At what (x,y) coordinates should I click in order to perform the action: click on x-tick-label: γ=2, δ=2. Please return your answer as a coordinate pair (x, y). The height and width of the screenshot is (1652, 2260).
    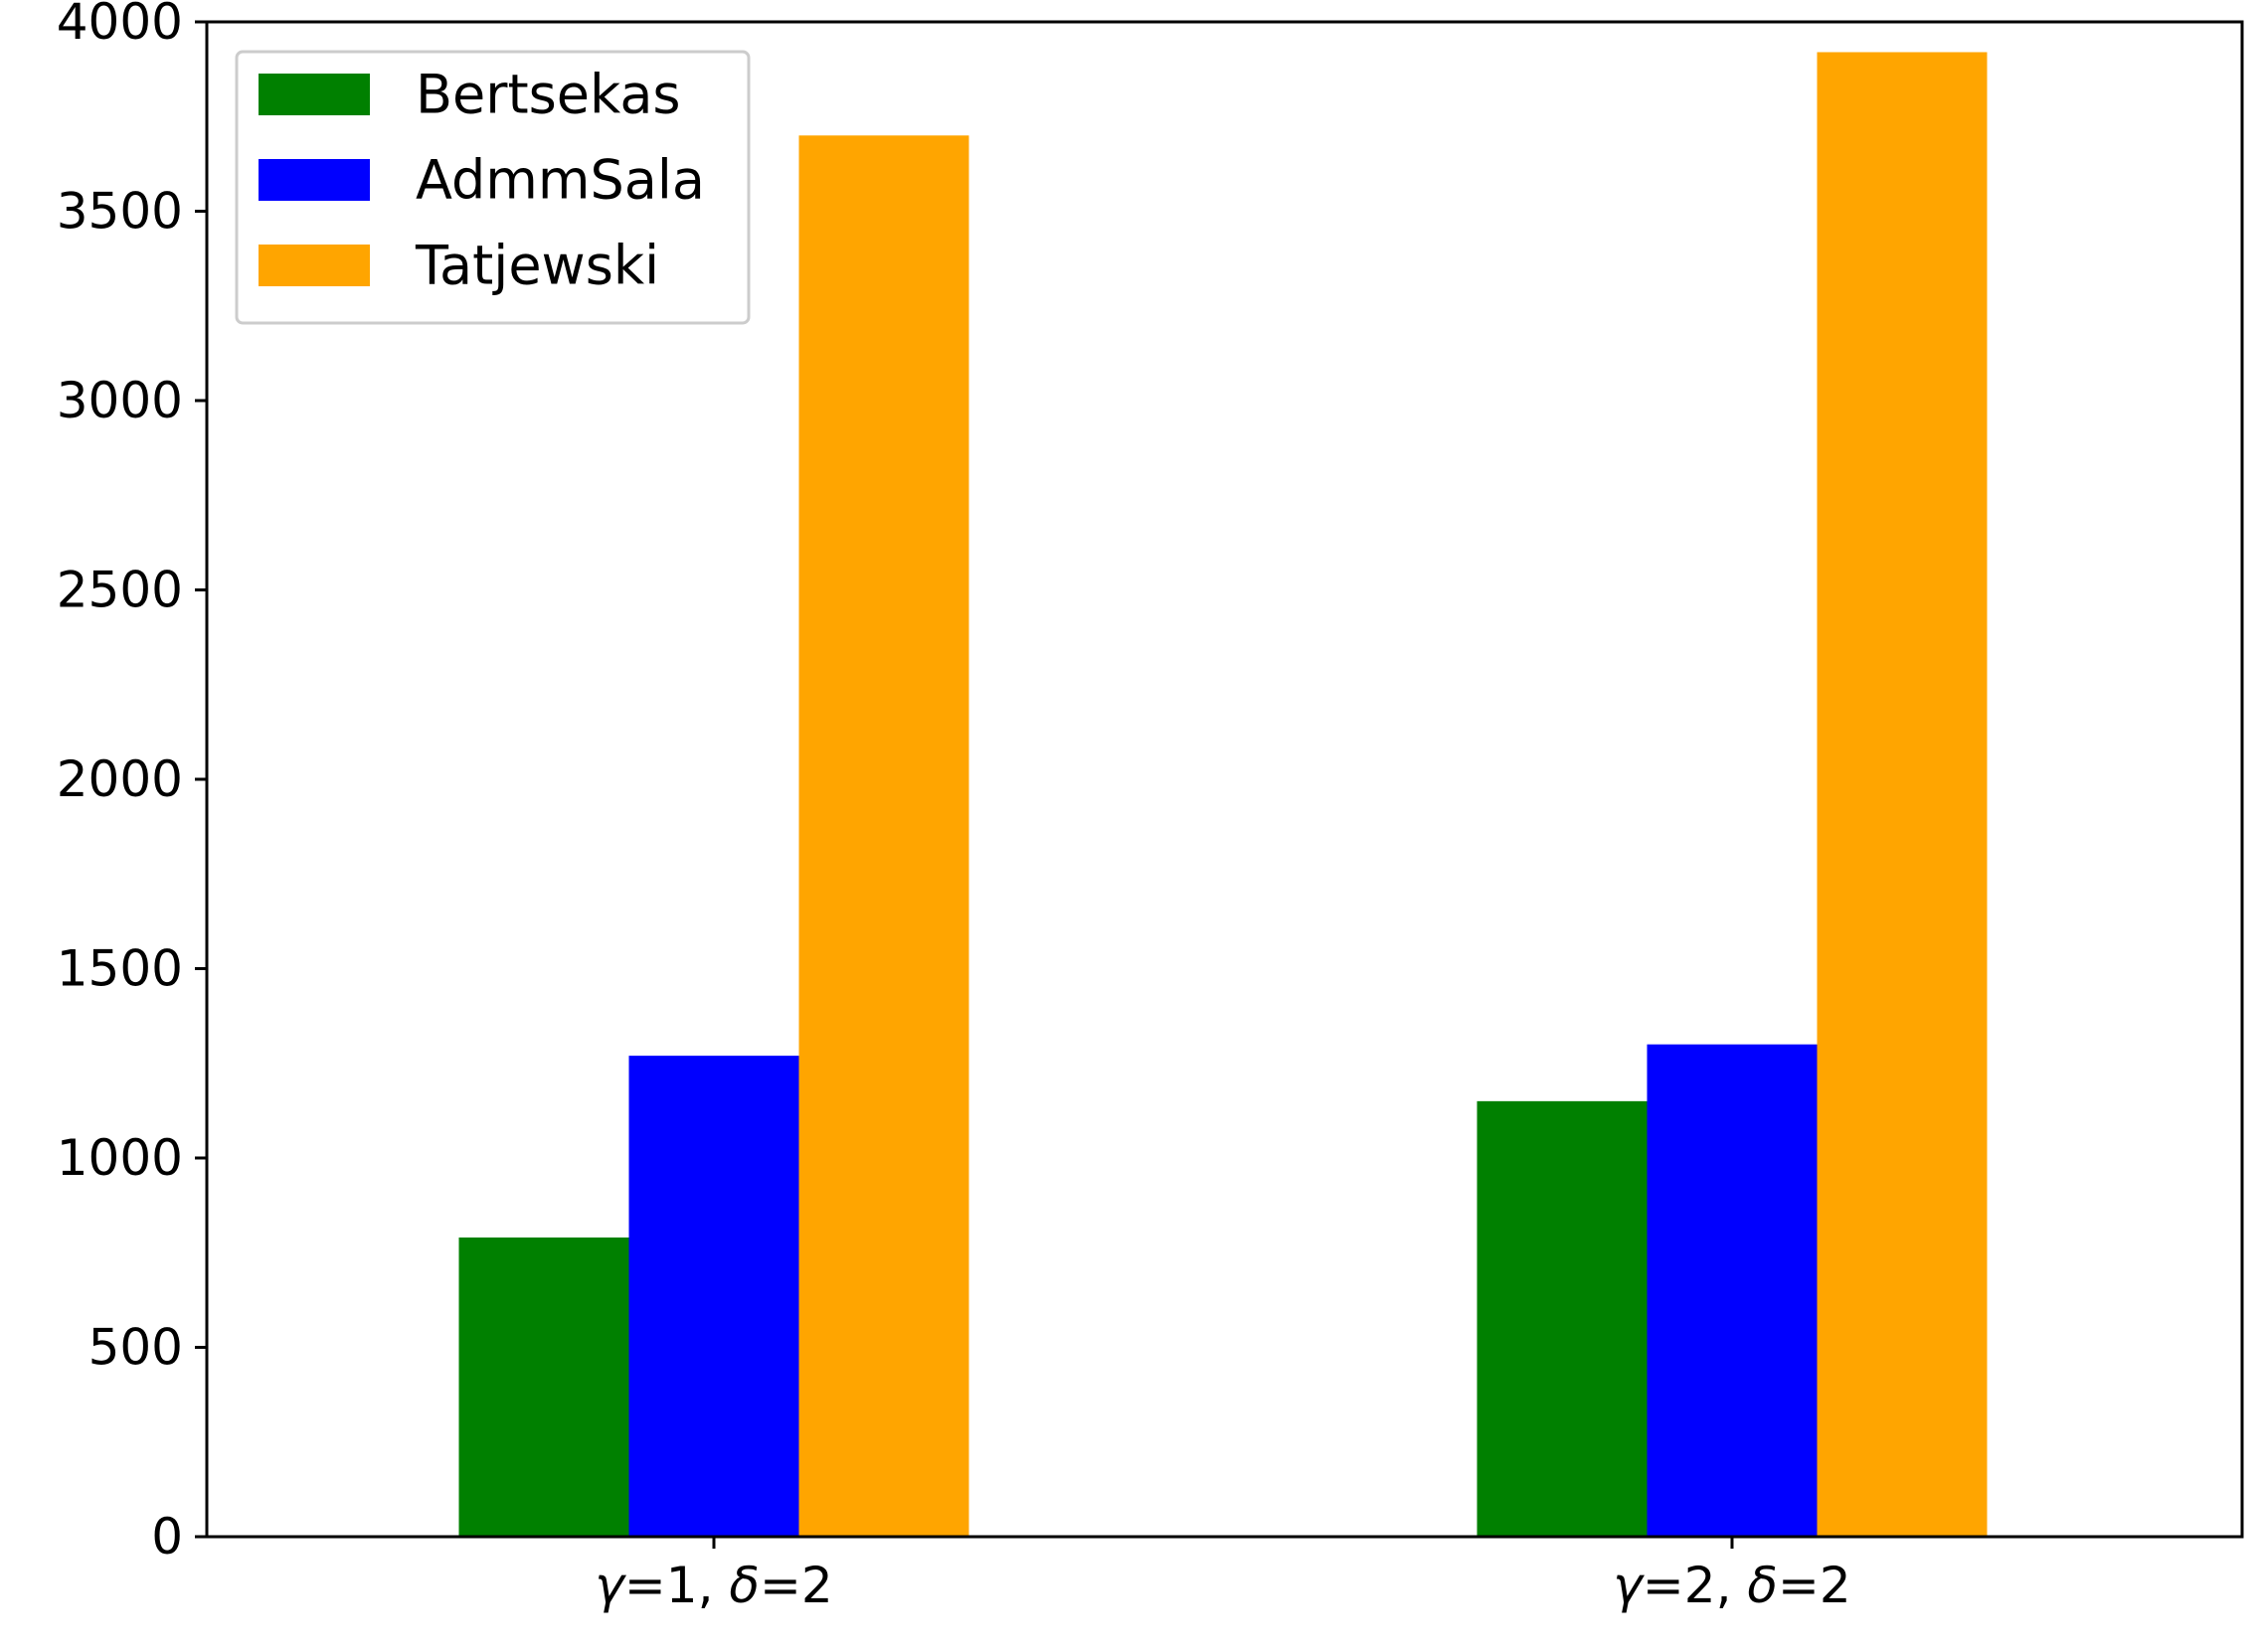
    Looking at the image, I should click on (1731, 1585).